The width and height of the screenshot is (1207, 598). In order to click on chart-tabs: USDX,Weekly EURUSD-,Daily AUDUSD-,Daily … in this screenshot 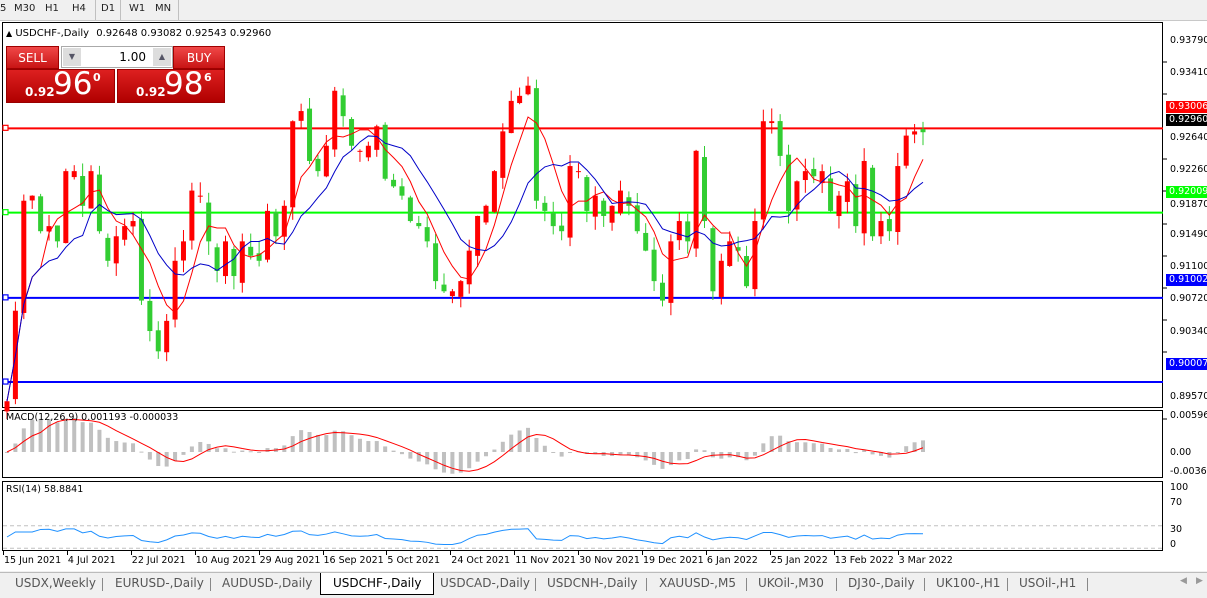, I will do `click(603, 583)`.